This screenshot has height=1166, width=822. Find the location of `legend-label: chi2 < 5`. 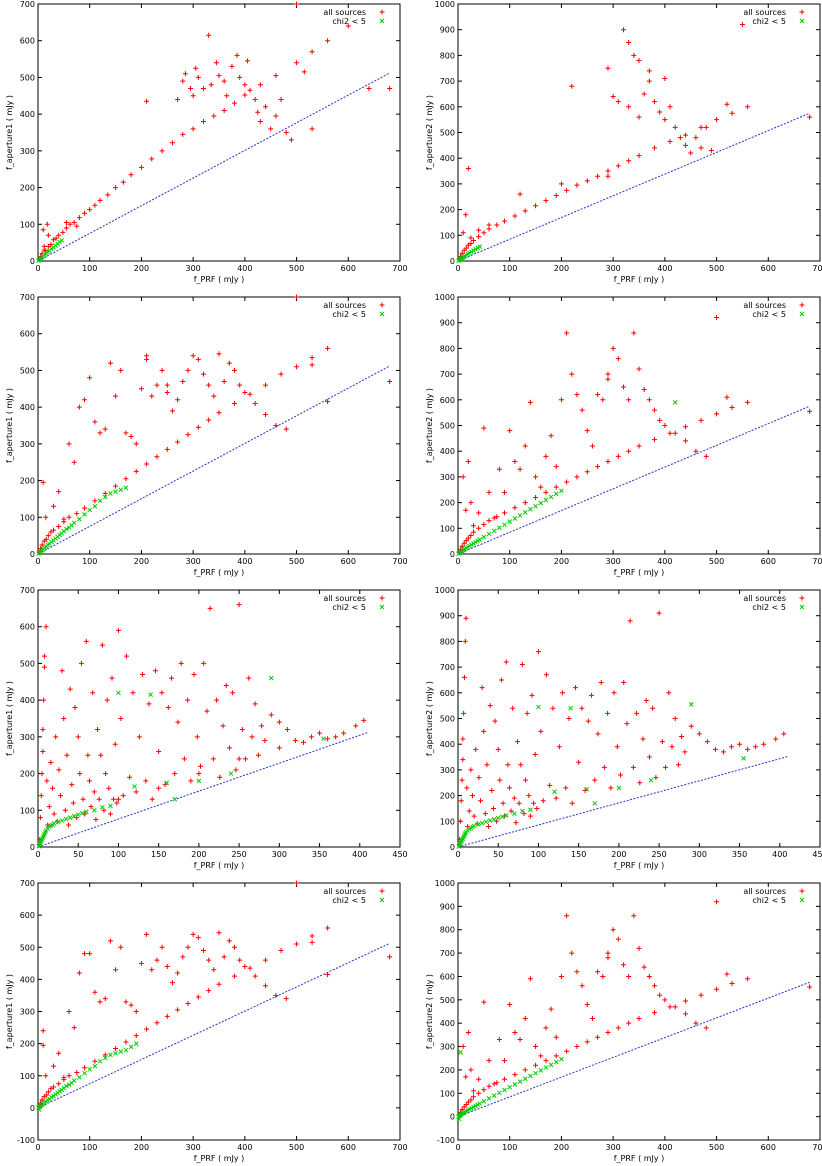

legend-label: chi2 < 5 is located at coordinates (349, 607).